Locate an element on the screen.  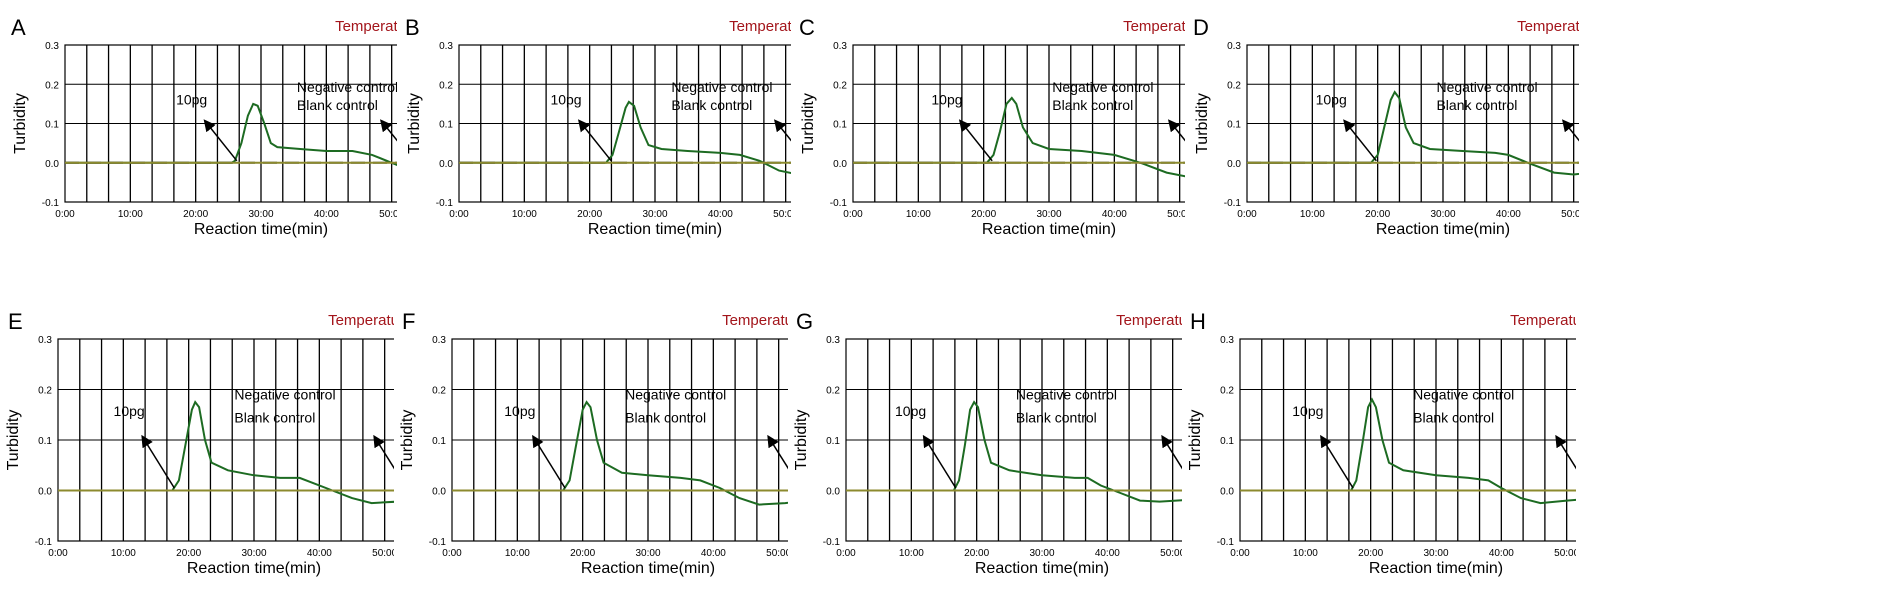
panel-title: Temperature:68℃ is located at coordinates (1543, 320).